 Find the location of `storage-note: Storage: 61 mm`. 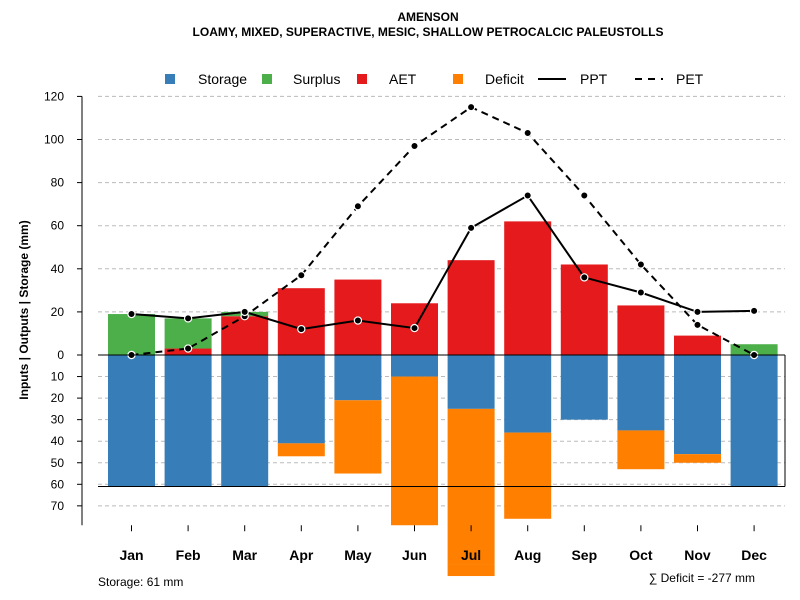

storage-note: Storage: 61 mm is located at coordinates (140, 582).